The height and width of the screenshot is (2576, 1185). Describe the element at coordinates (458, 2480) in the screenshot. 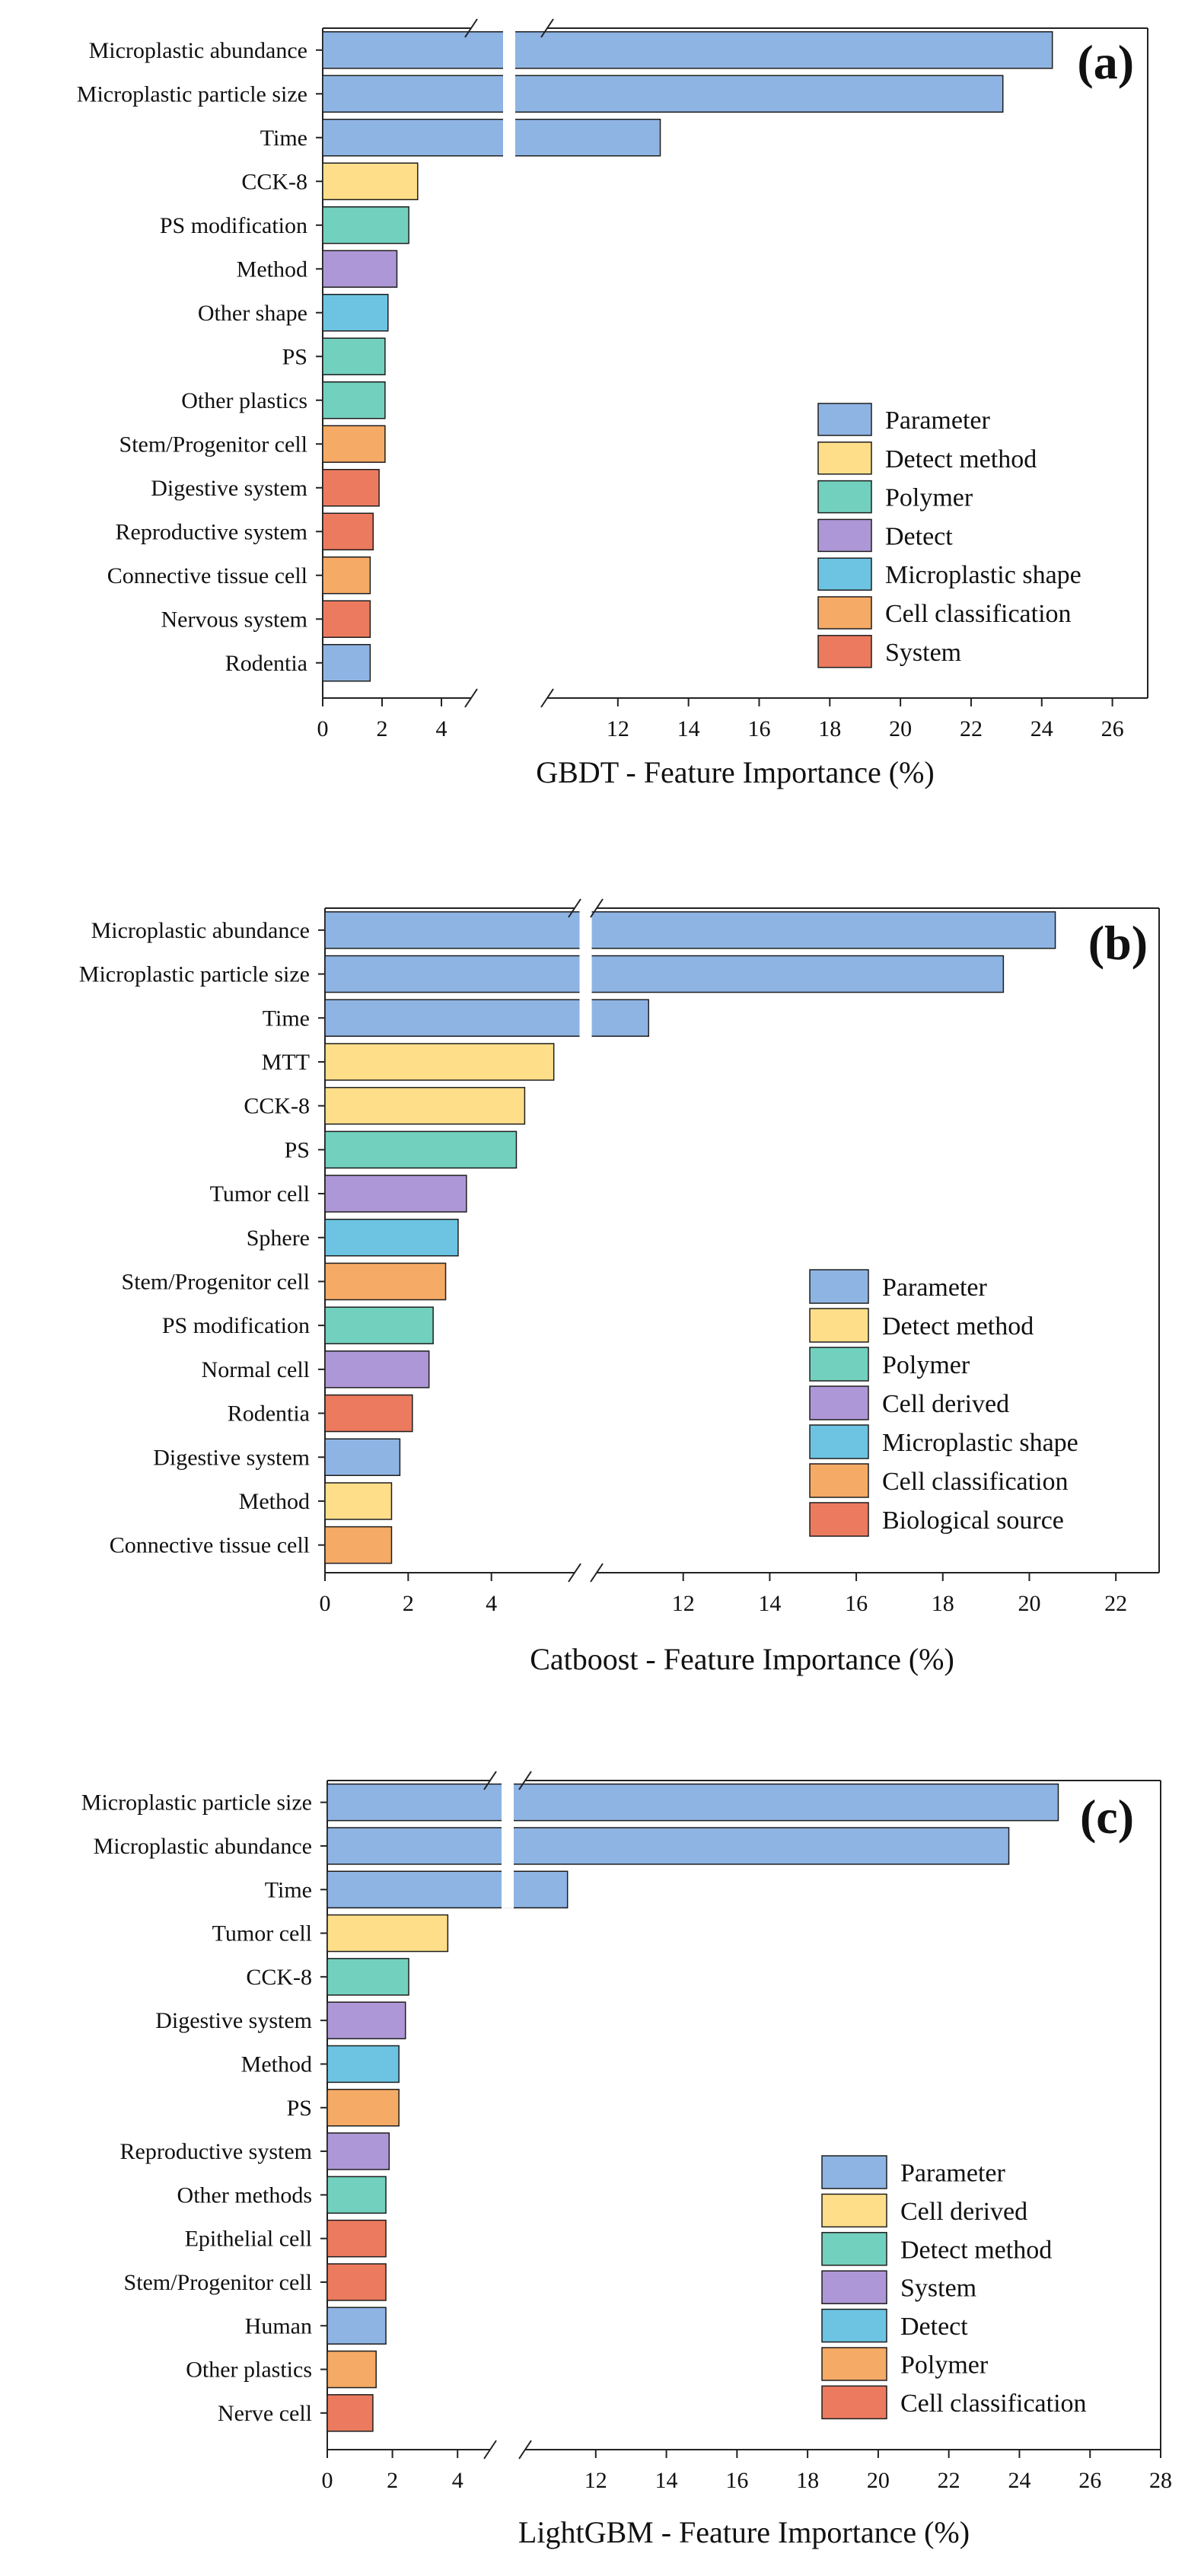

I see `x-tick-label: 4` at that location.